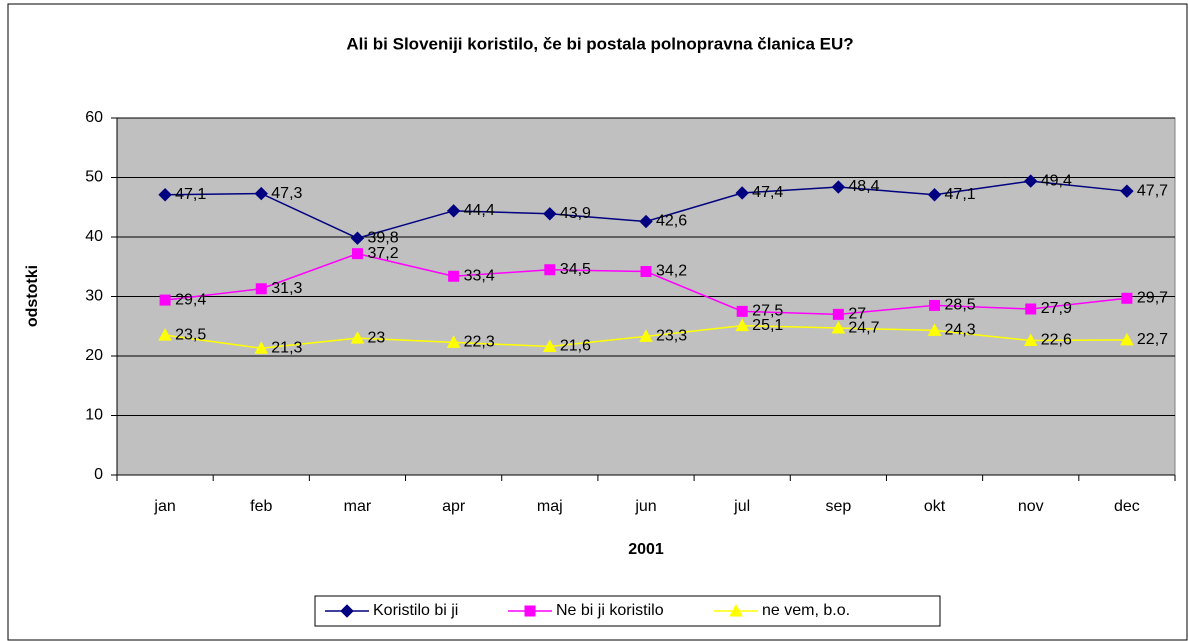 This screenshot has width=1188, height=641. I want to click on legend-label: Koristilo bi ji, so click(415, 610).